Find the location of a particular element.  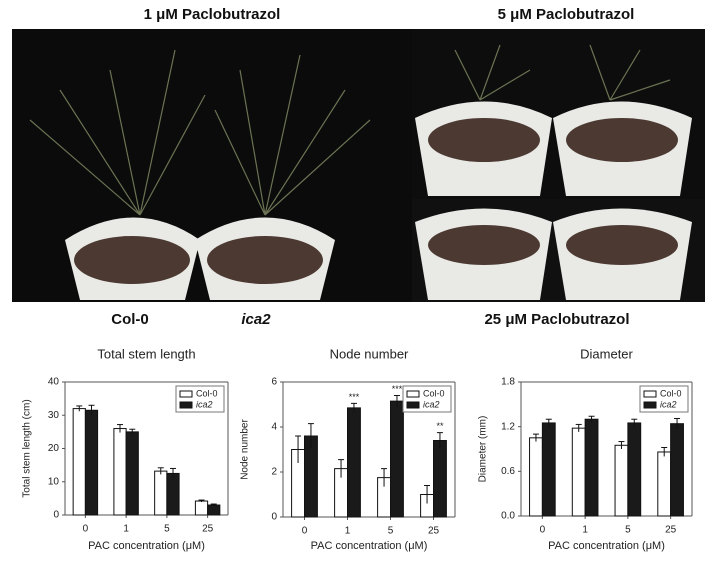

genotype-label: Col-0 is located at coordinates (130, 319).